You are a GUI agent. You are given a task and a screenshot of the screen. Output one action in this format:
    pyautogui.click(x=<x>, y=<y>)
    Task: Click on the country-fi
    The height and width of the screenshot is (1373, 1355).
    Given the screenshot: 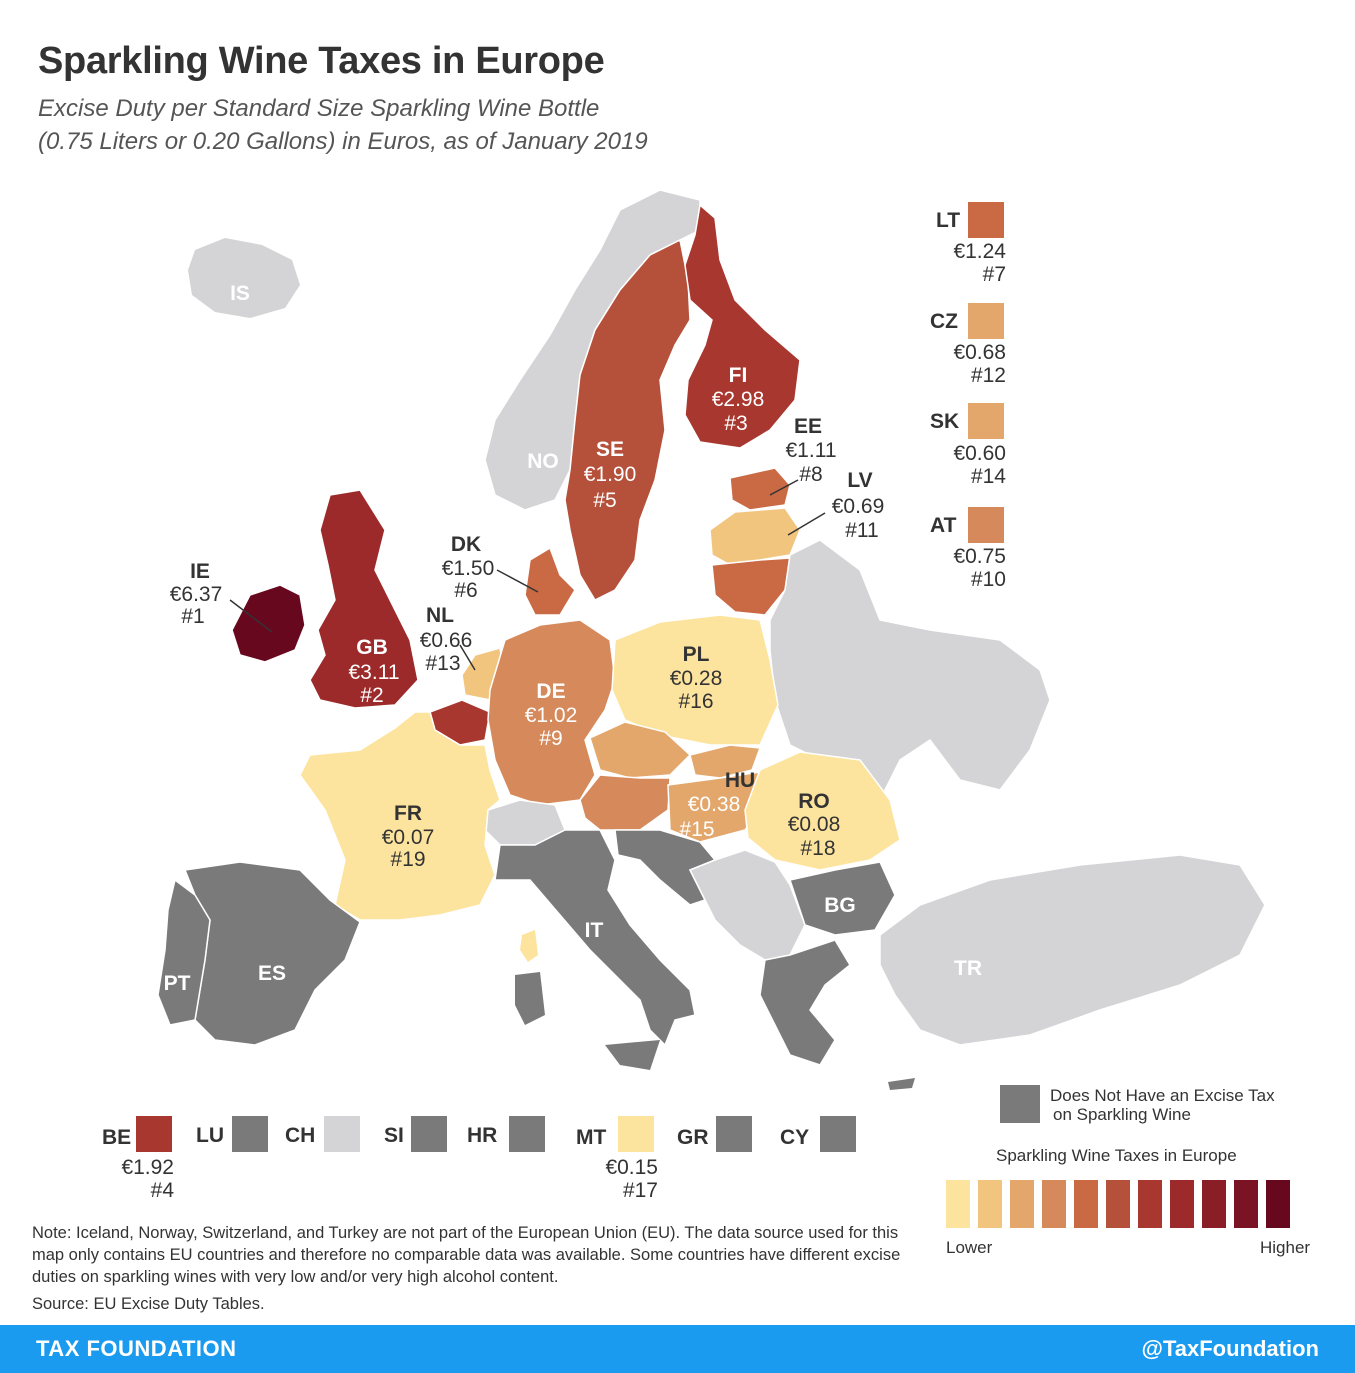 What is the action you would take?
    pyautogui.click(x=742, y=326)
    